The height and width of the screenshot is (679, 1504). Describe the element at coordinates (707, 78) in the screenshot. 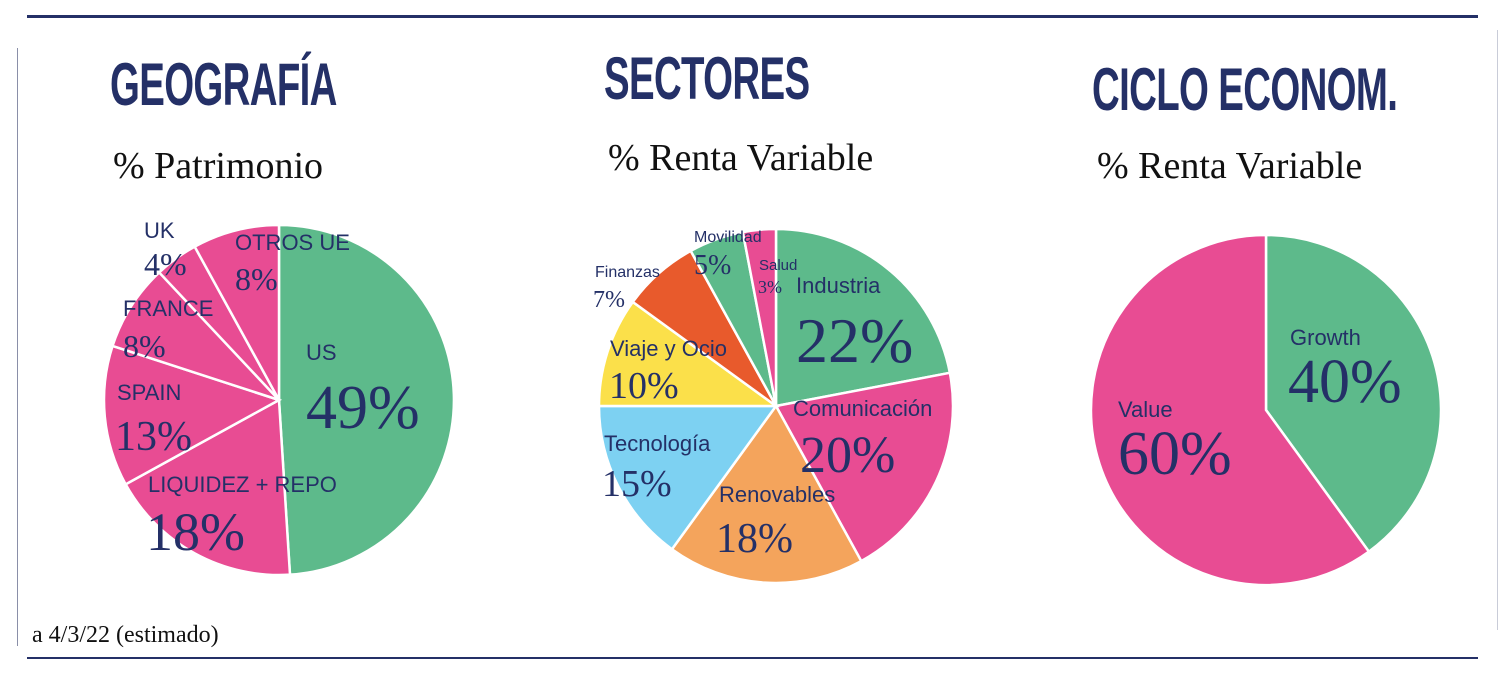

I see `sectores-title: SECTORES` at that location.